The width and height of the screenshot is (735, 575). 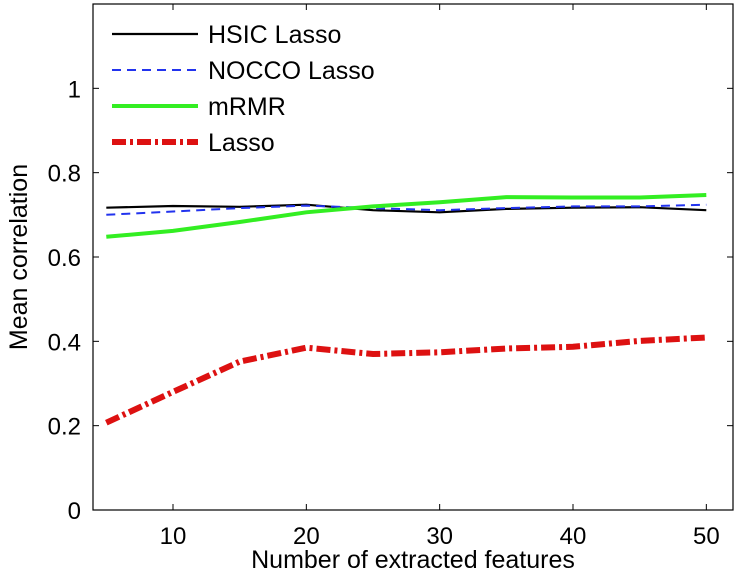 I want to click on x-tick-label: 30, so click(x=439, y=536).